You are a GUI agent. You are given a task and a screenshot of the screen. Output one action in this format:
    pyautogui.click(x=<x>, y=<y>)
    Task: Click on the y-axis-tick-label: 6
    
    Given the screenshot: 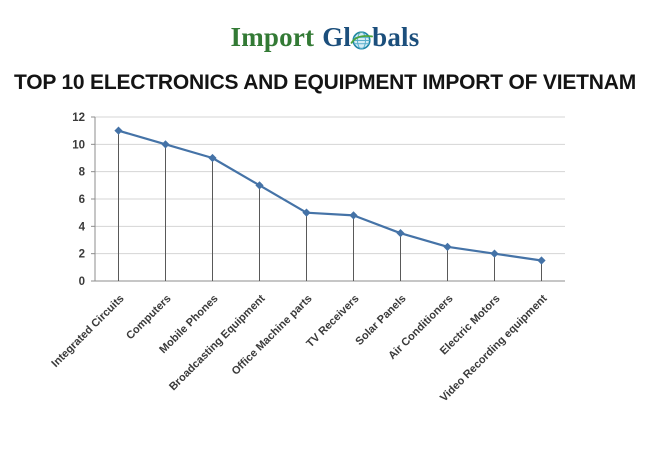 What is the action you would take?
    pyautogui.click(x=82, y=200)
    